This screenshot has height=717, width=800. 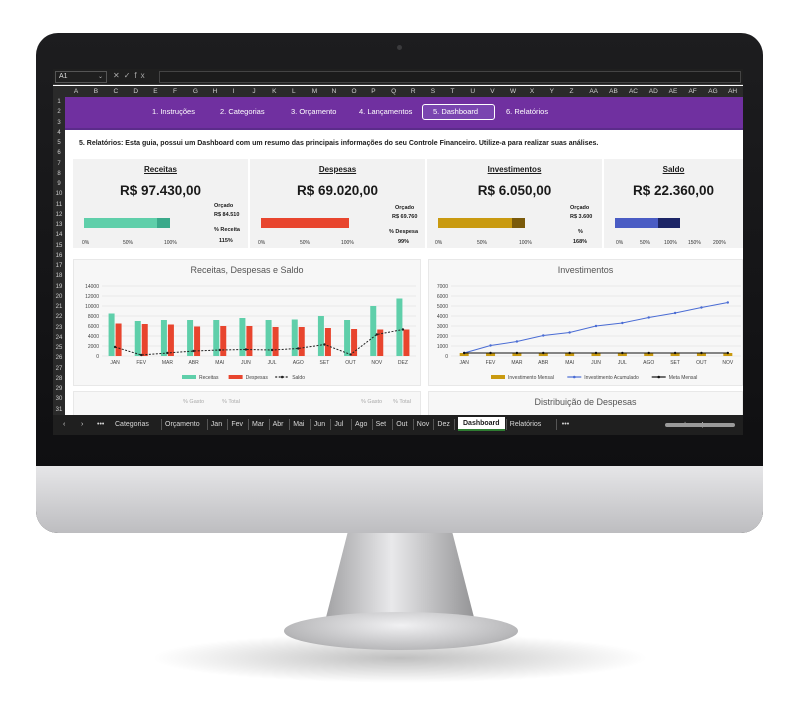 What do you see at coordinates (82, 424) in the screenshot?
I see `tab-next-icon: ›` at bounding box center [82, 424].